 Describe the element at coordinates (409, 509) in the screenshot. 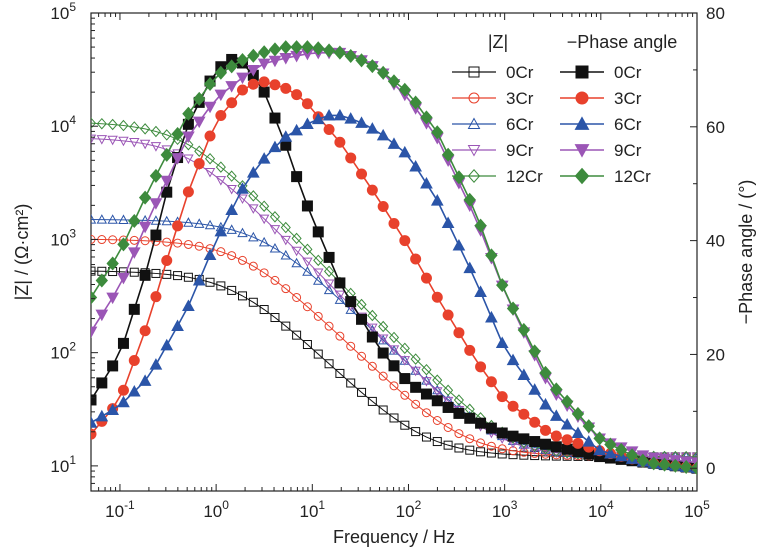

I see `x-tick-label: 10²` at that location.